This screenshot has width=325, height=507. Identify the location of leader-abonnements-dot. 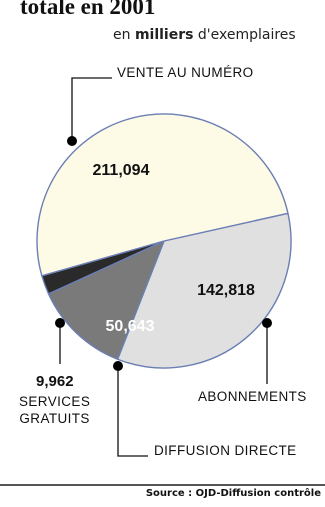
(267, 323).